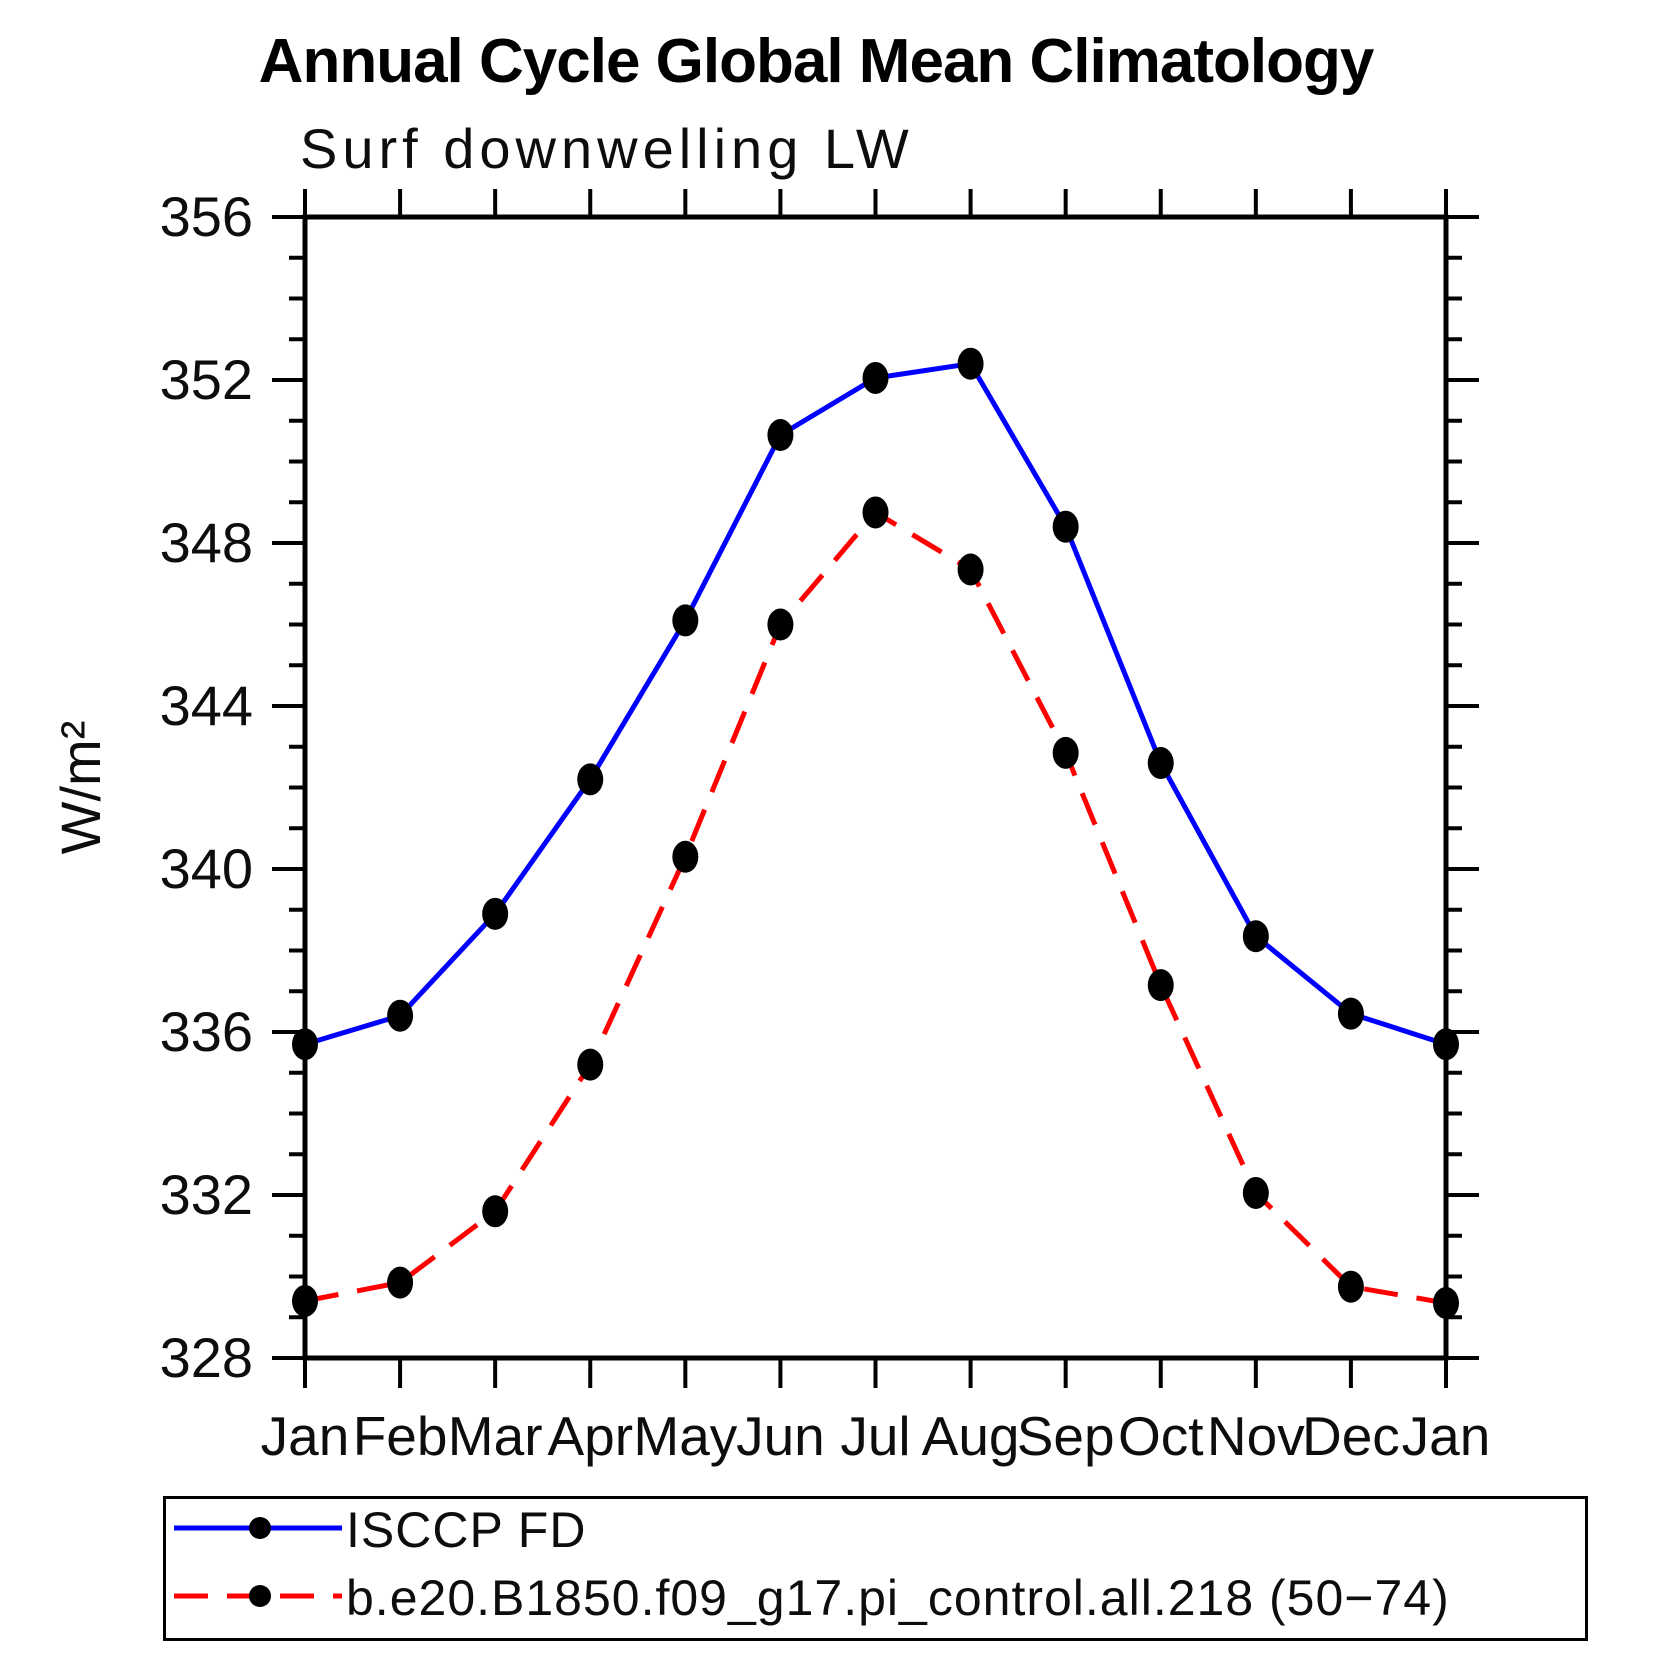  I want to click on x-tick-label: Oct, so click(1161, 1436).